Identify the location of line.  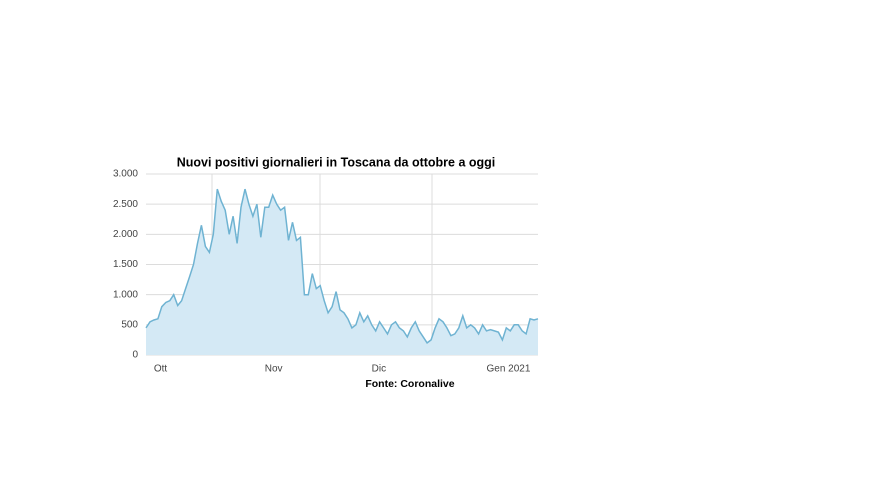
(342, 266).